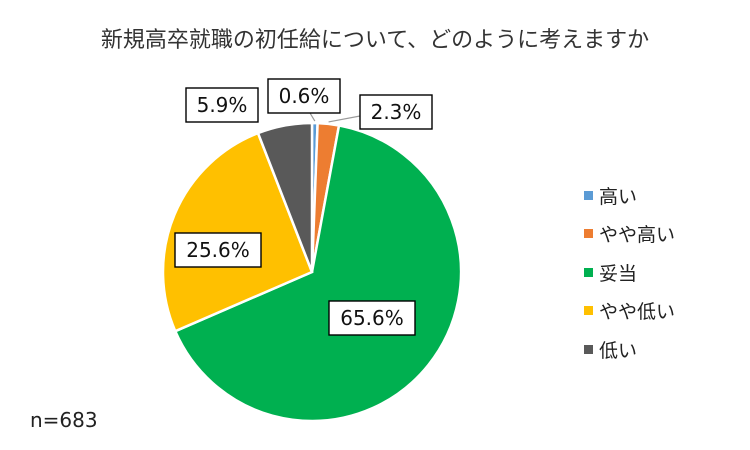  What do you see at coordinates (588, 195) in the screenshot?
I see `legend-swatch-takai` at bounding box center [588, 195].